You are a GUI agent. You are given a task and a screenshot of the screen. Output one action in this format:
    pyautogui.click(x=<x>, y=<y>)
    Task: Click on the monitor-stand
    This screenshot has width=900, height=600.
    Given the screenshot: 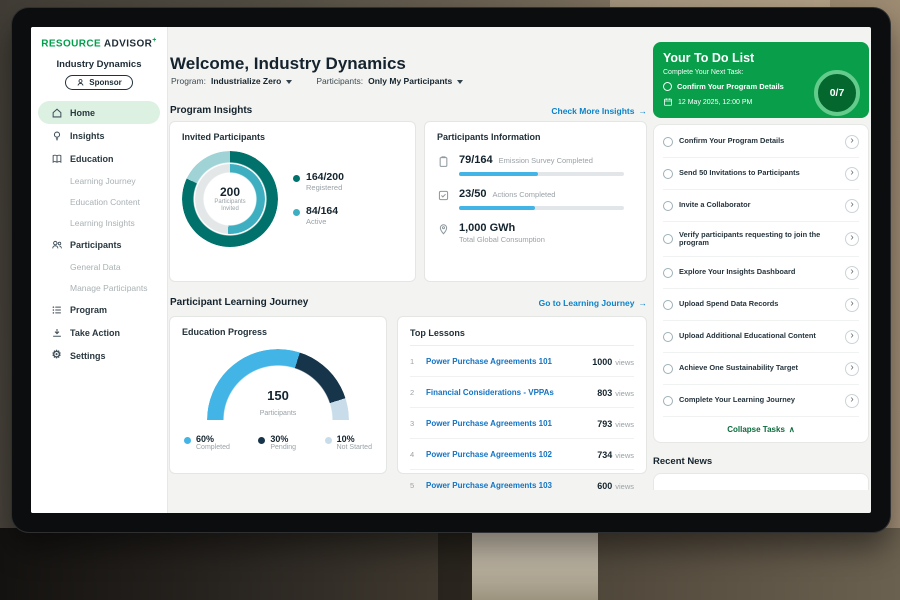 What is the action you would take?
    pyautogui.click(x=535, y=565)
    